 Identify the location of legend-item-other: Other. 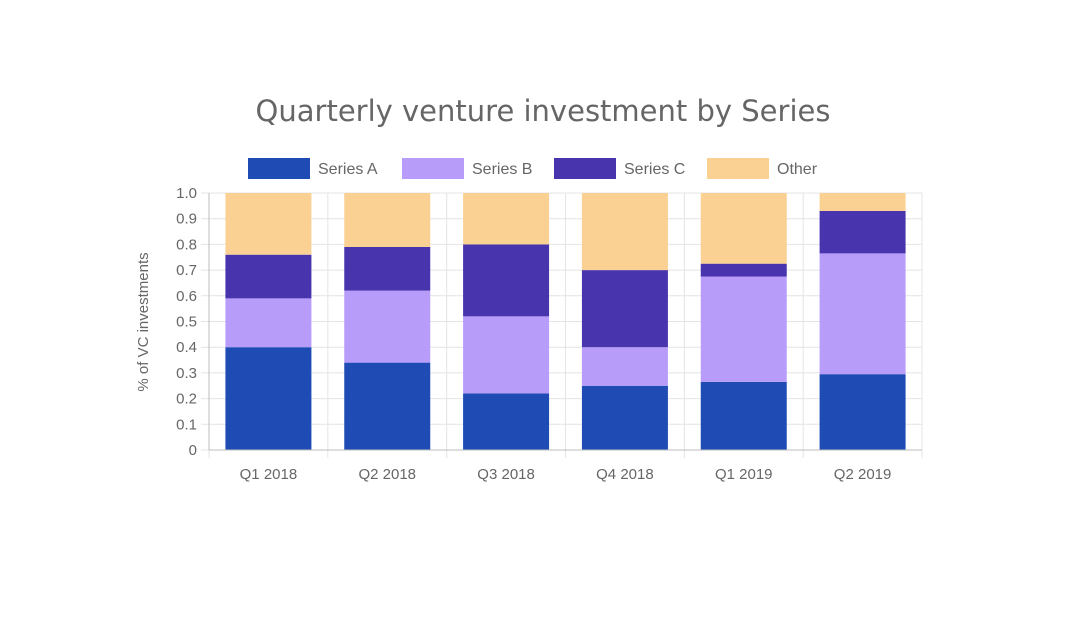
(762, 168).